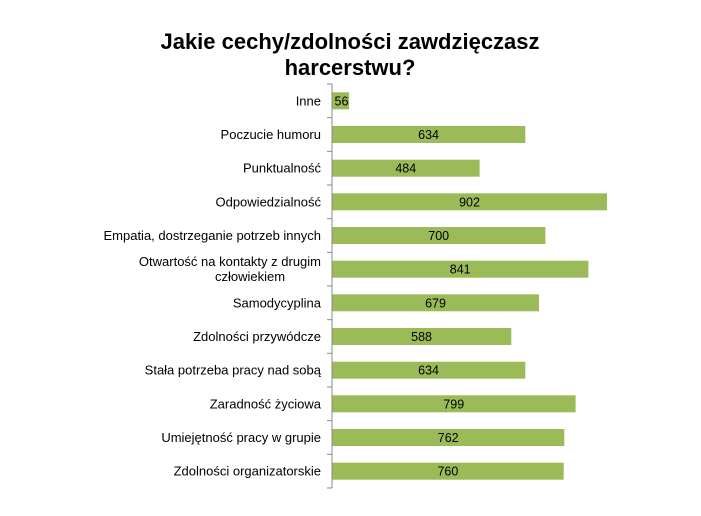  What do you see at coordinates (350, 67) in the screenshot?
I see `chart-title-line-2: harcerstwu?` at bounding box center [350, 67].